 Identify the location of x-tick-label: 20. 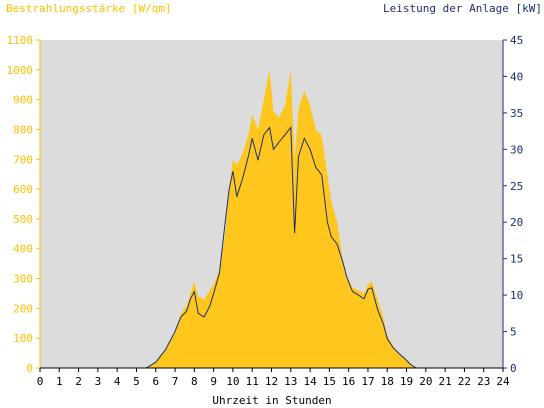
(425, 381).